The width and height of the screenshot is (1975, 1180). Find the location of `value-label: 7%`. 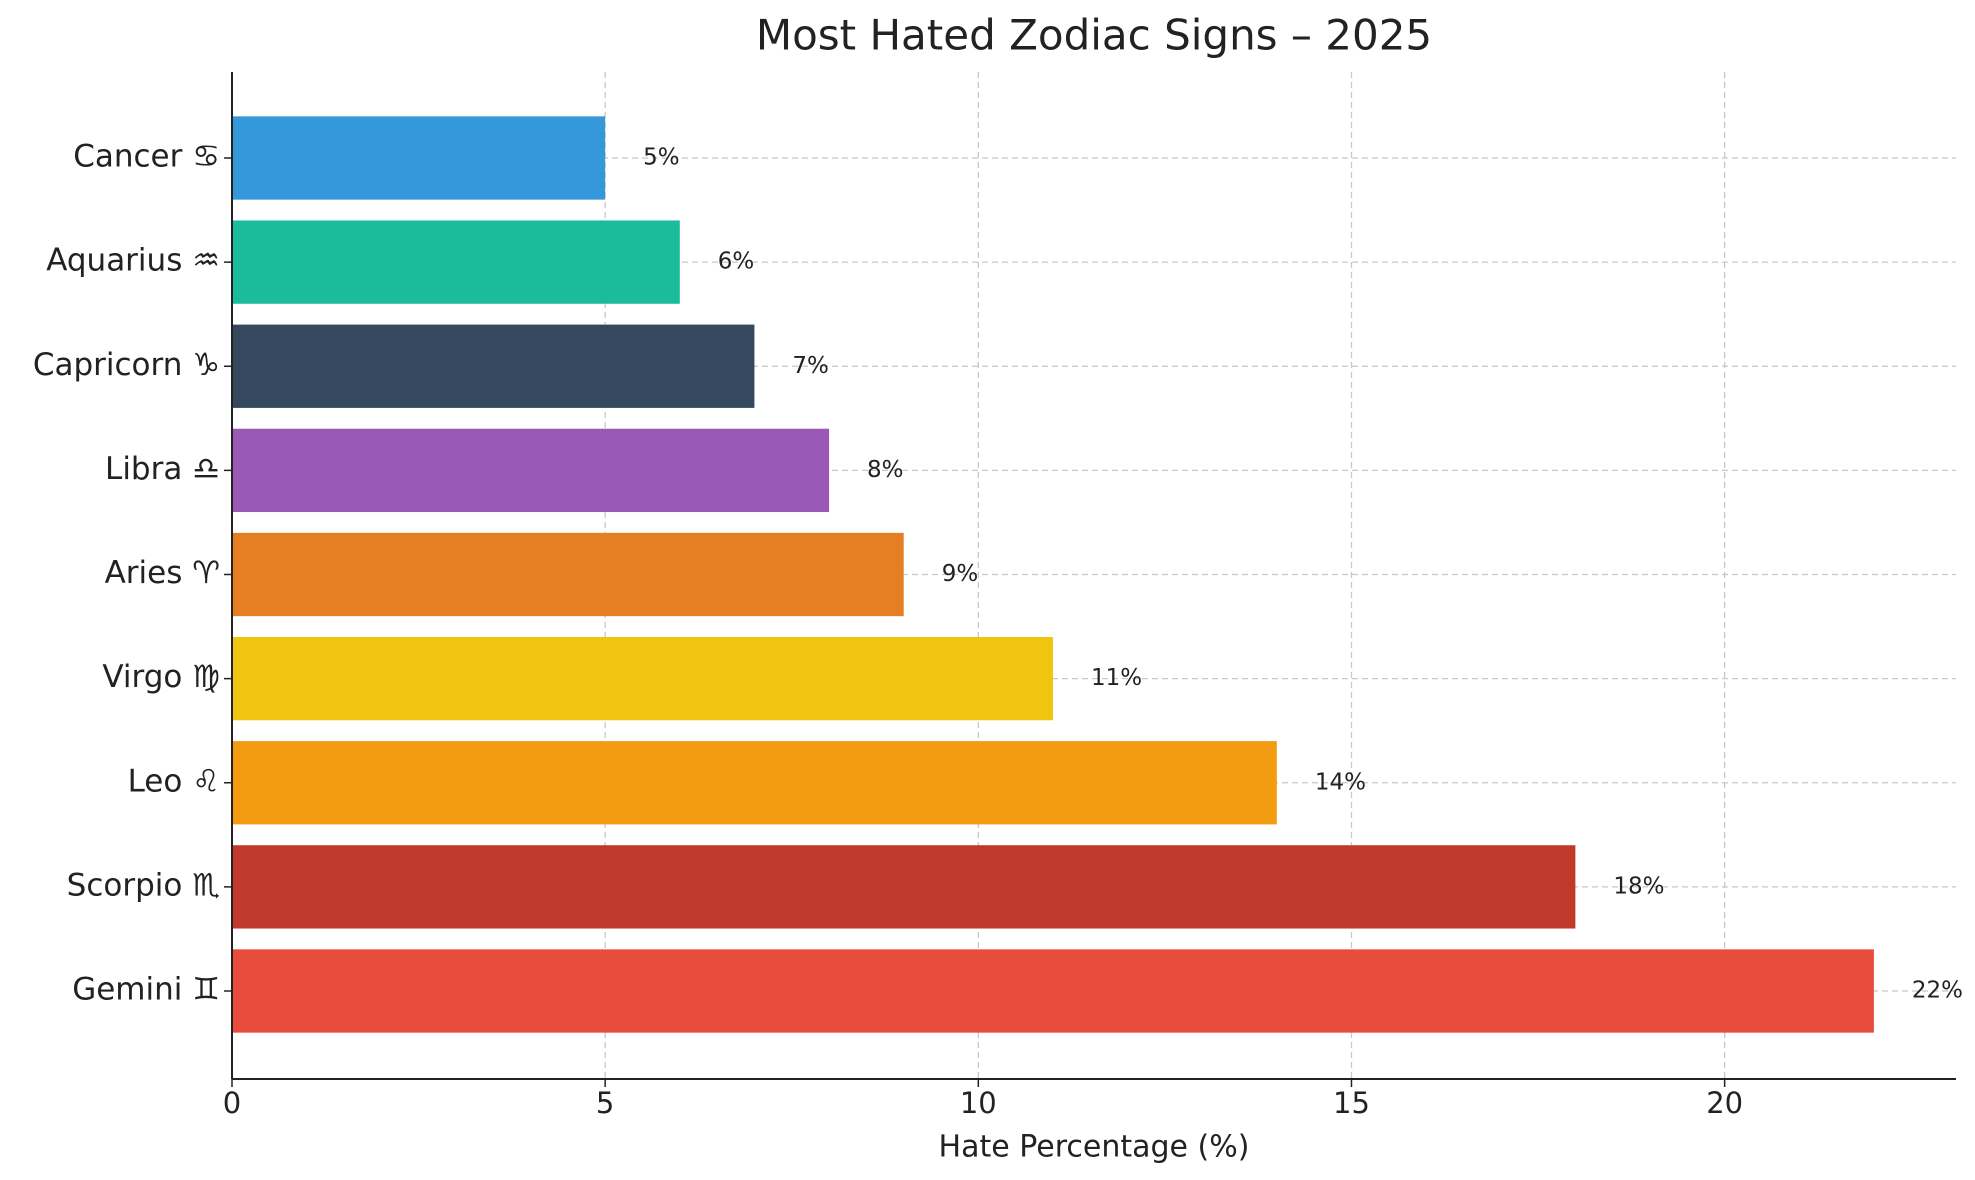

value-label: 7% is located at coordinates (810, 366).